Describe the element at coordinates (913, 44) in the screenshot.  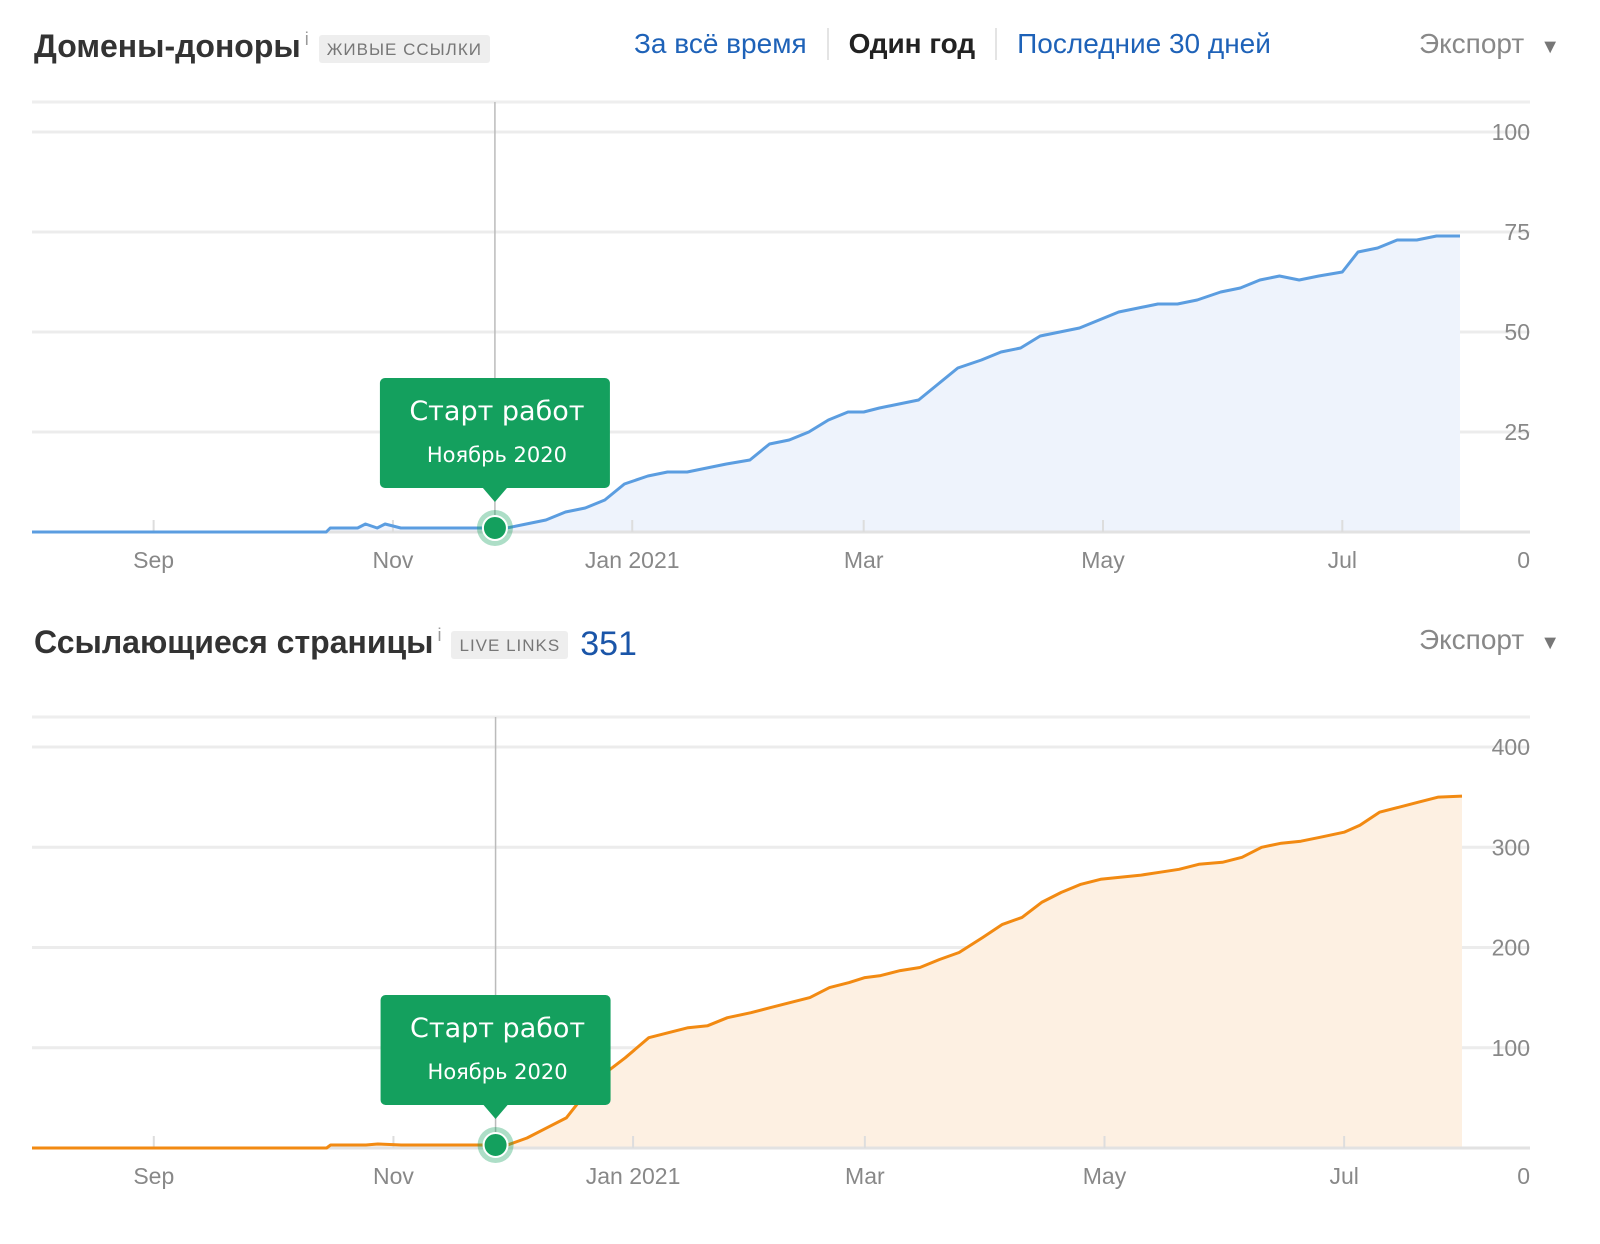
I see `tab-one-year: Один год` at that location.